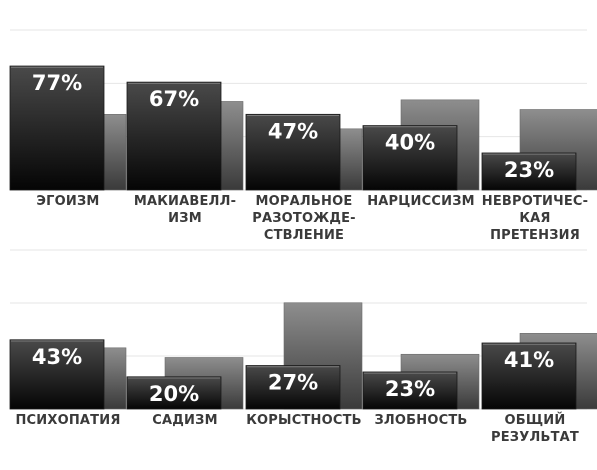 The height and width of the screenshot is (470, 597). Describe the element at coordinates (293, 383) in the screenshot. I see `data-label: 27%` at that location.